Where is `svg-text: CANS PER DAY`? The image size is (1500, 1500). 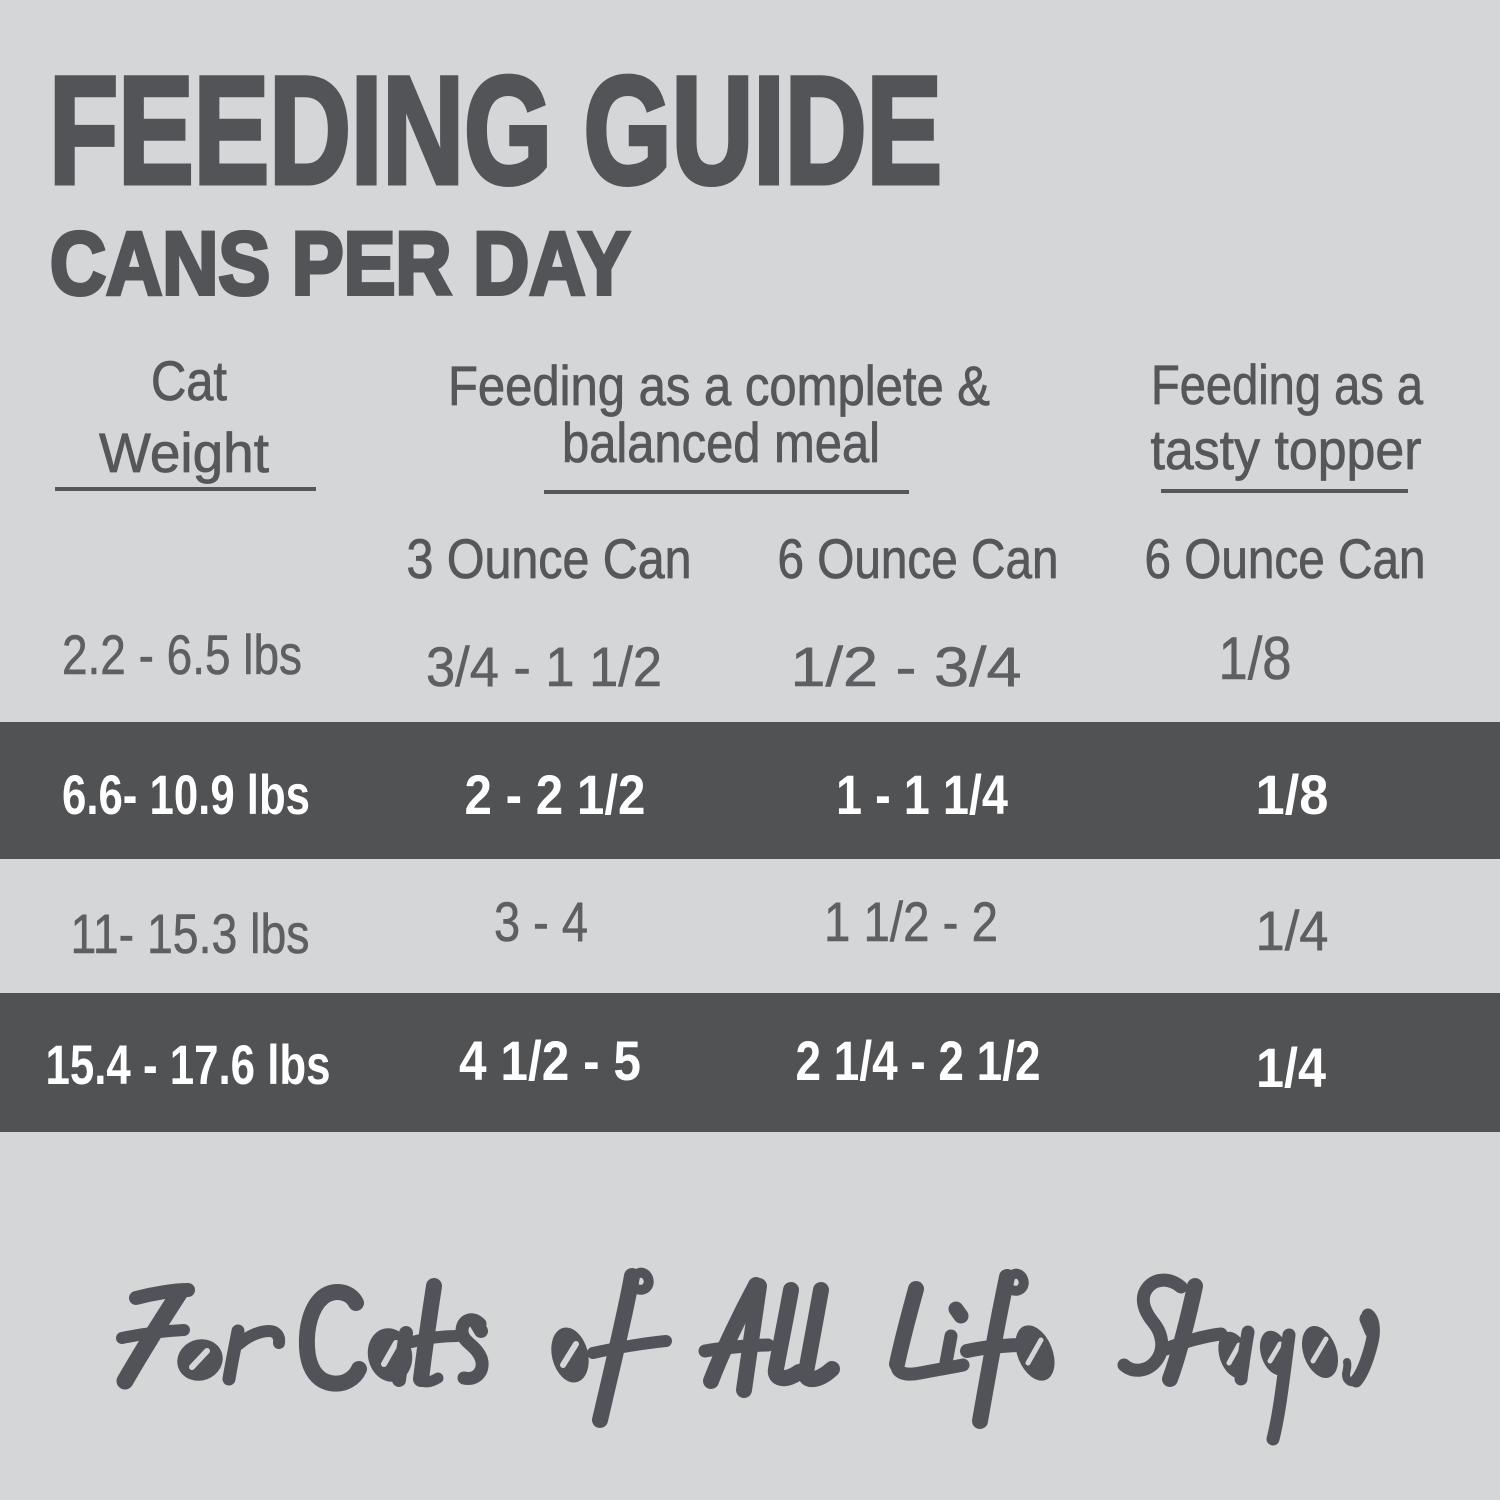 svg-text: CANS PER DAY is located at coordinates (340, 263).